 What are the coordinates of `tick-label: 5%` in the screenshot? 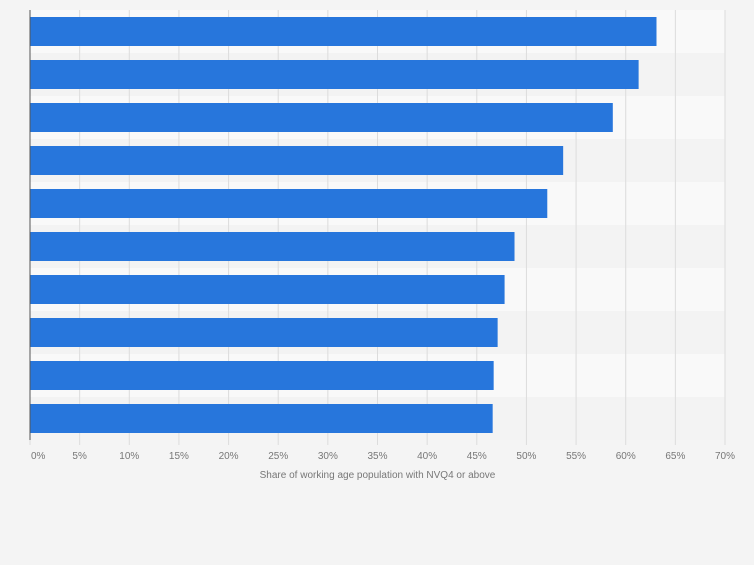 It's located at (79, 456).